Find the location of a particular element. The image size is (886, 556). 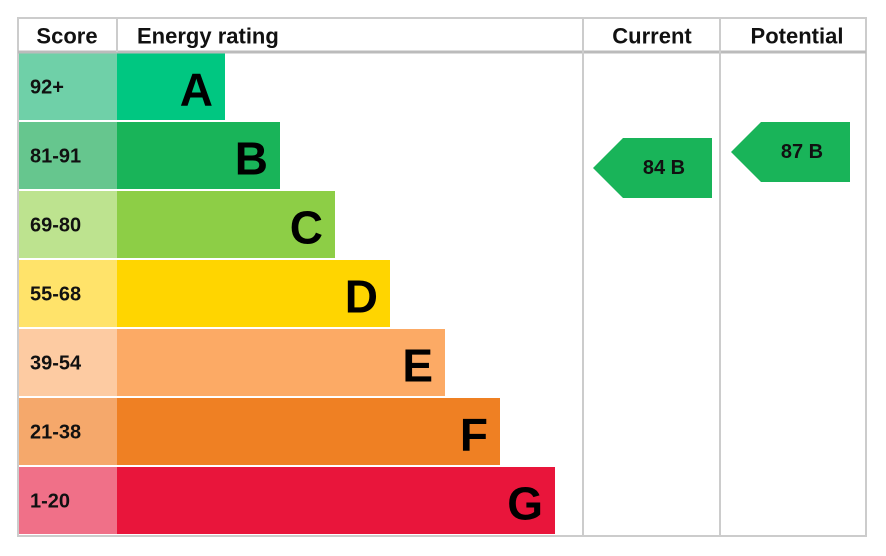

score-range: 55-68 is located at coordinates (55, 295).